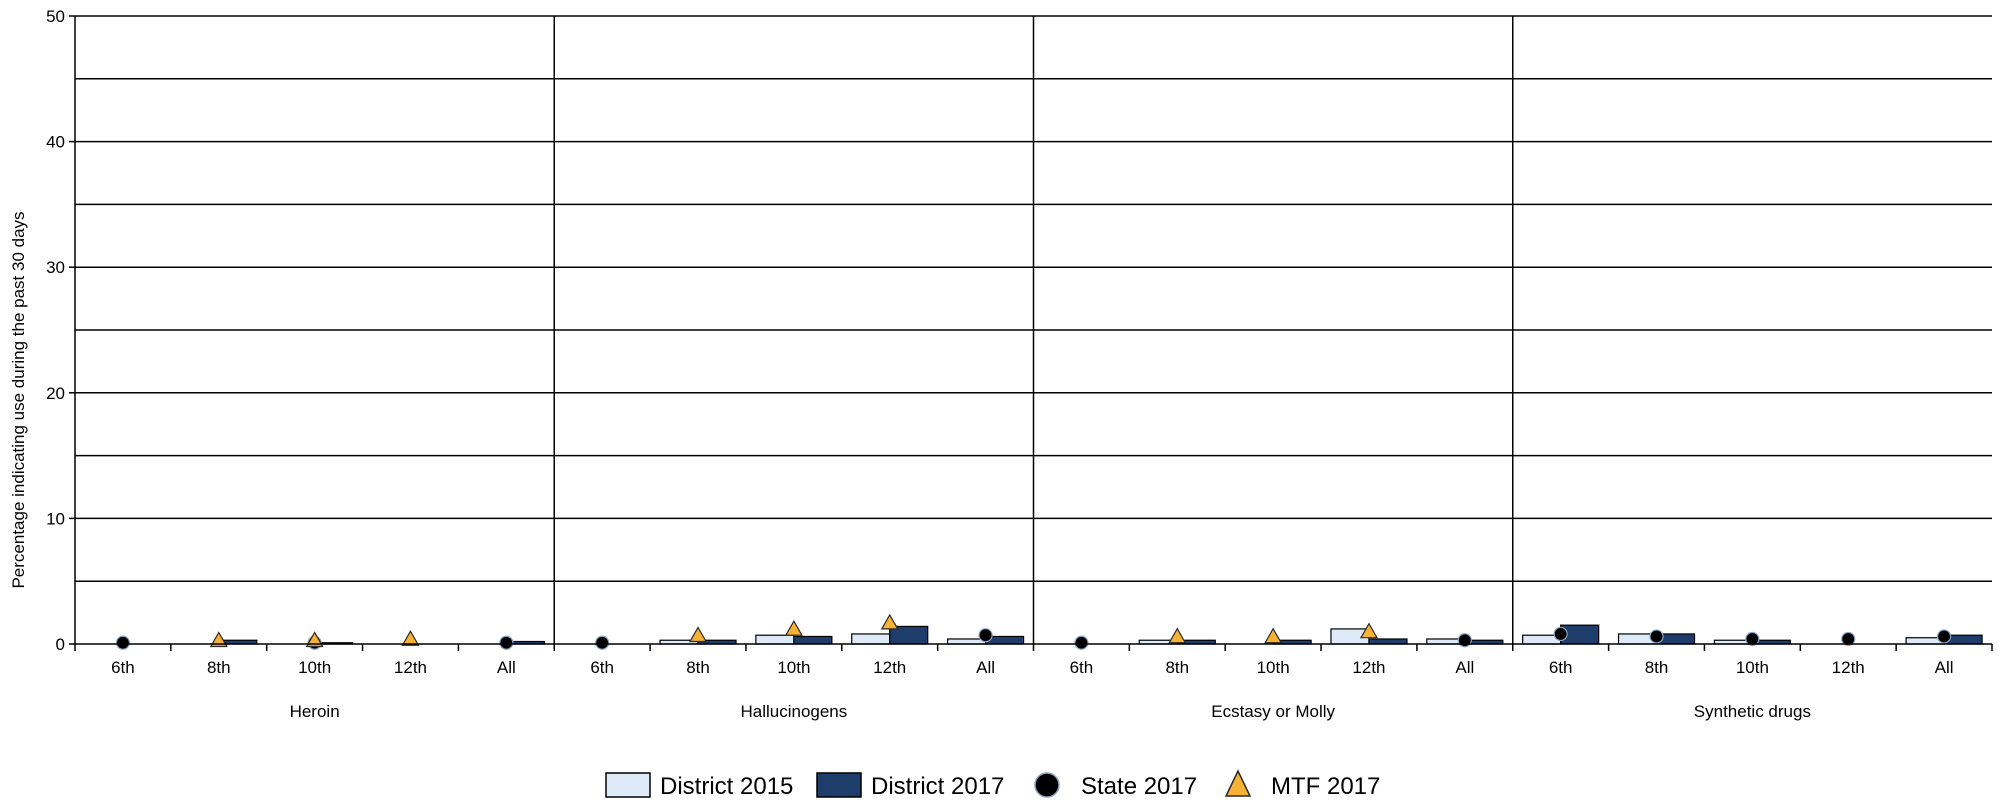  Describe the element at coordinates (1273, 711) in the screenshot. I see `group-label: Ecstasy or Molly` at that location.